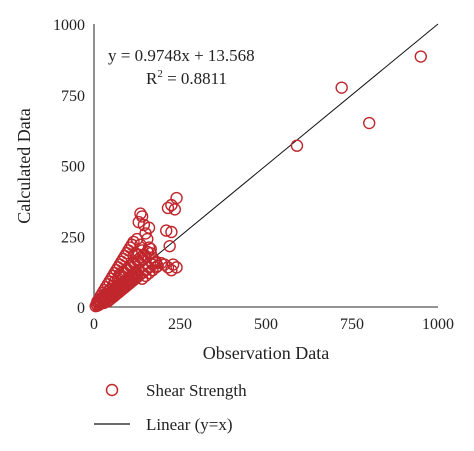  What do you see at coordinates (69, 25) in the screenshot?
I see `y-tick-label: 1000` at bounding box center [69, 25].